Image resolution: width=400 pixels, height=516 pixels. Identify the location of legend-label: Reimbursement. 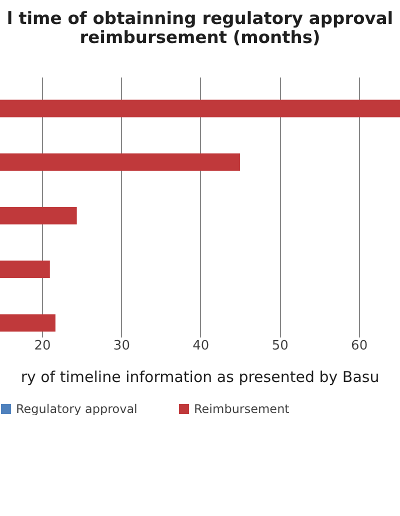
(242, 409).